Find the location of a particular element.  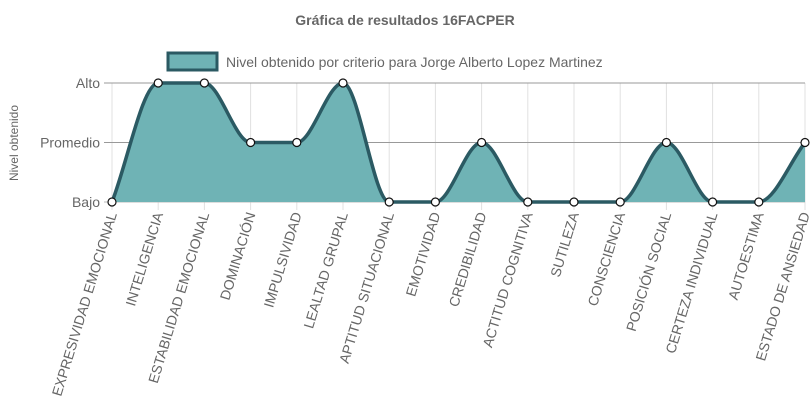

y-tick-label: Alto is located at coordinates (88, 83).